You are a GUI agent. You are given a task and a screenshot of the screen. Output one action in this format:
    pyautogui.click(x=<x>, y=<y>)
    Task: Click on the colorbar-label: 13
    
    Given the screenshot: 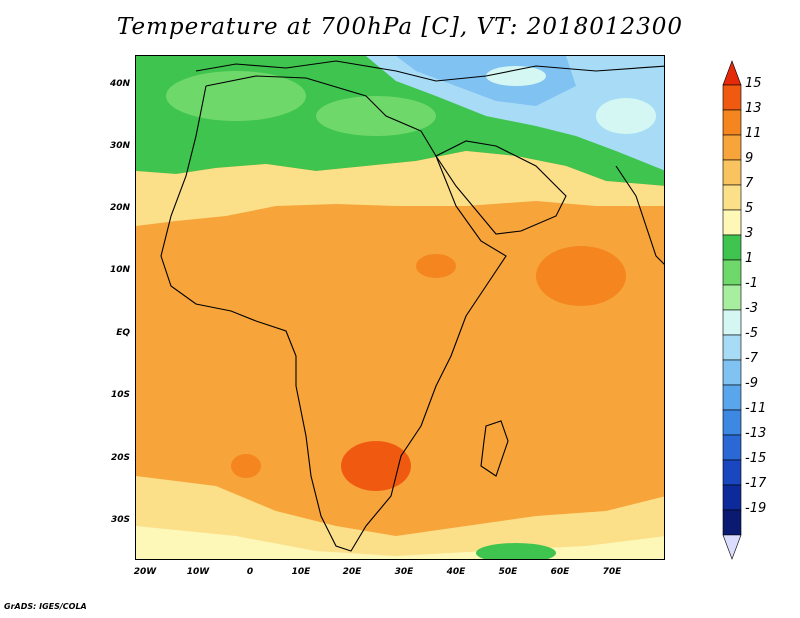 What is the action you would take?
    pyautogui.click(x=753, y=108)
    